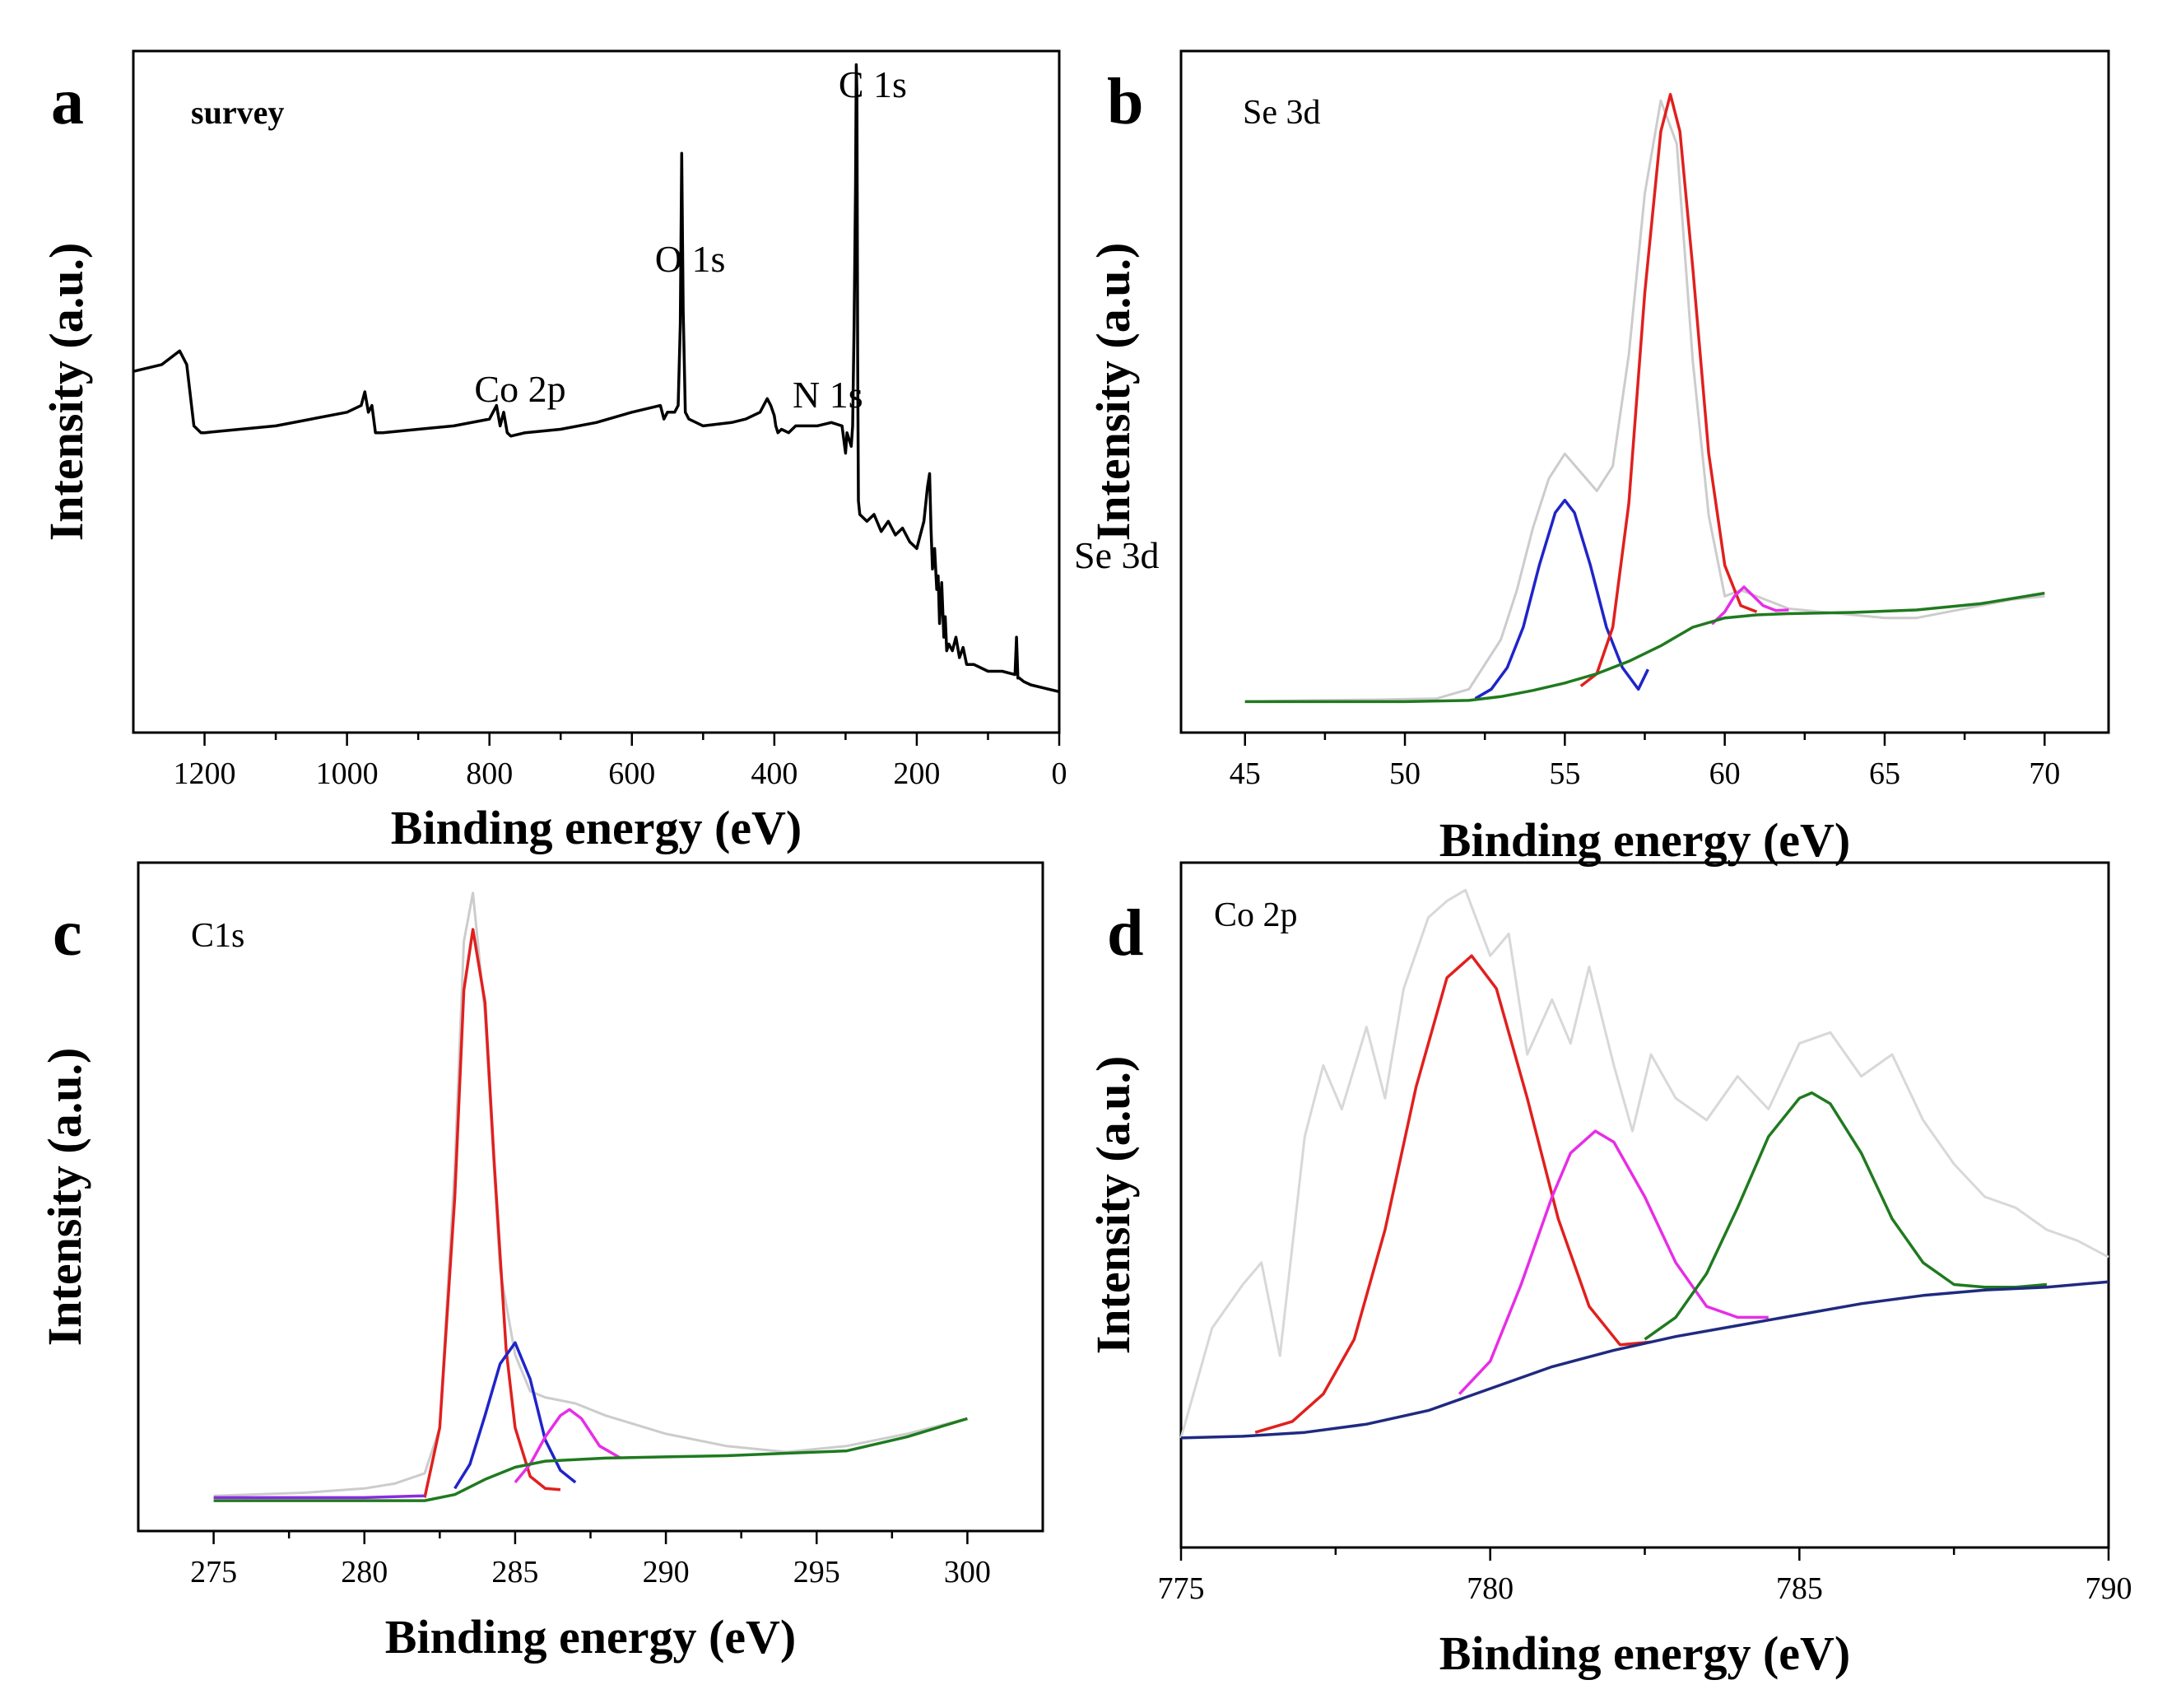 The image size is (2167, 1708). I want to click on x-tick-label: 800, so click(489, 773).